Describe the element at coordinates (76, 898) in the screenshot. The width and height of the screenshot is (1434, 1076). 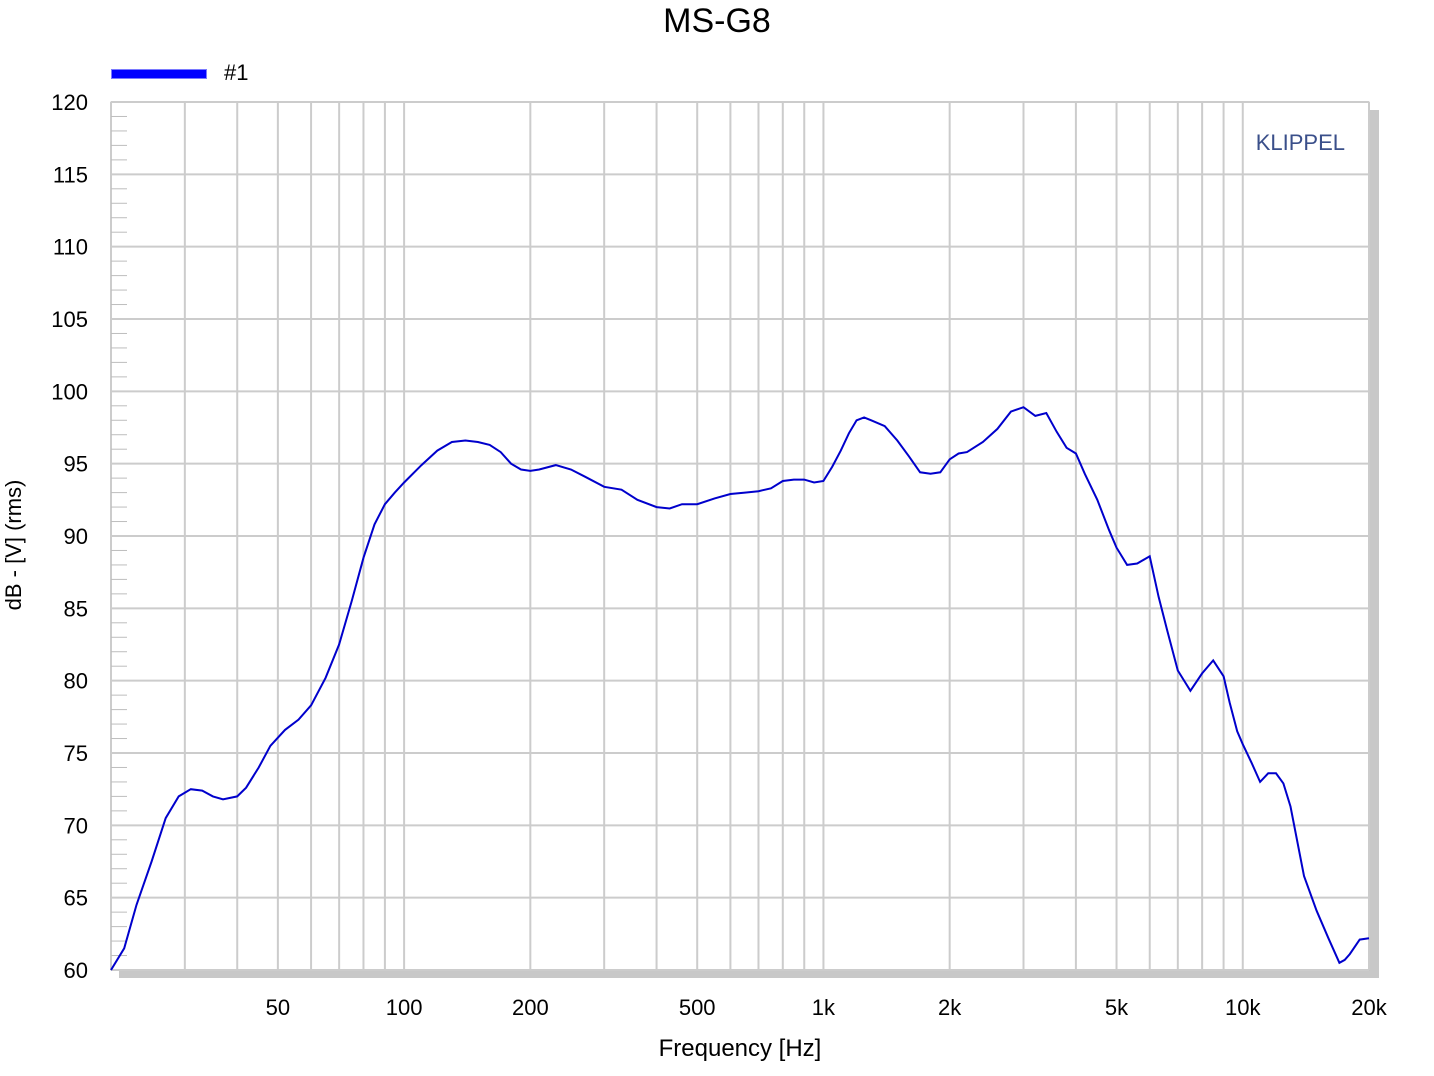
I see `y-tick-label: 65` at that location.